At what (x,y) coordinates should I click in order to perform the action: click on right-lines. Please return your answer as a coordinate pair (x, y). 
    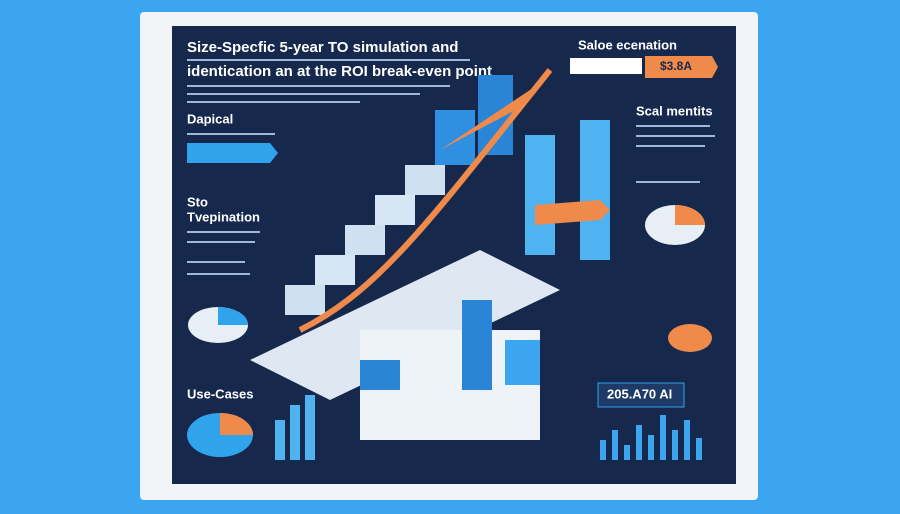
    Looking at the image, I should click on (675, 154).